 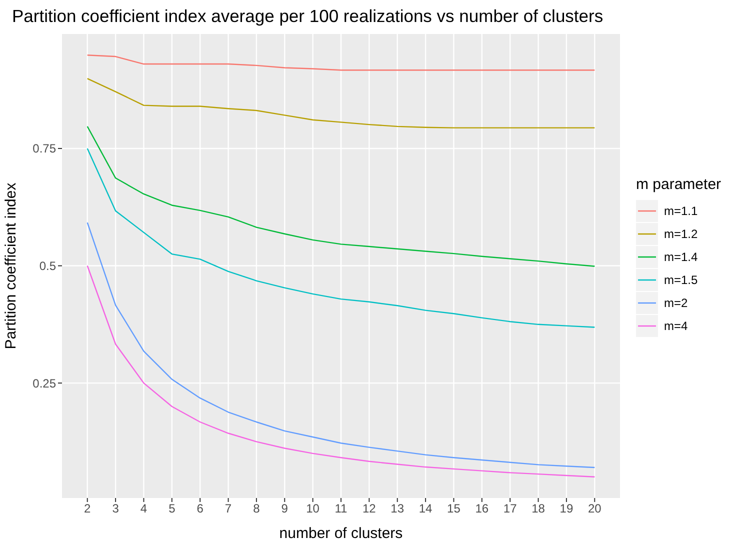 What do you see at coordinates (44, 383) in the screenshot?
I see `y-tick-label: 0.25` at bounding box center [44, 383].